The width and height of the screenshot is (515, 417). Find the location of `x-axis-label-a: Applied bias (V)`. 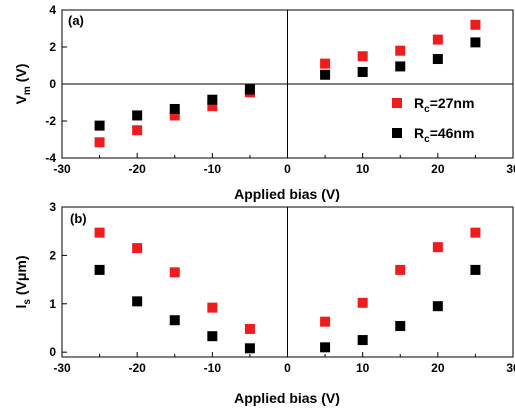

x-axis-label-a: Applied bias (V) is located at coordinates (287, 194).